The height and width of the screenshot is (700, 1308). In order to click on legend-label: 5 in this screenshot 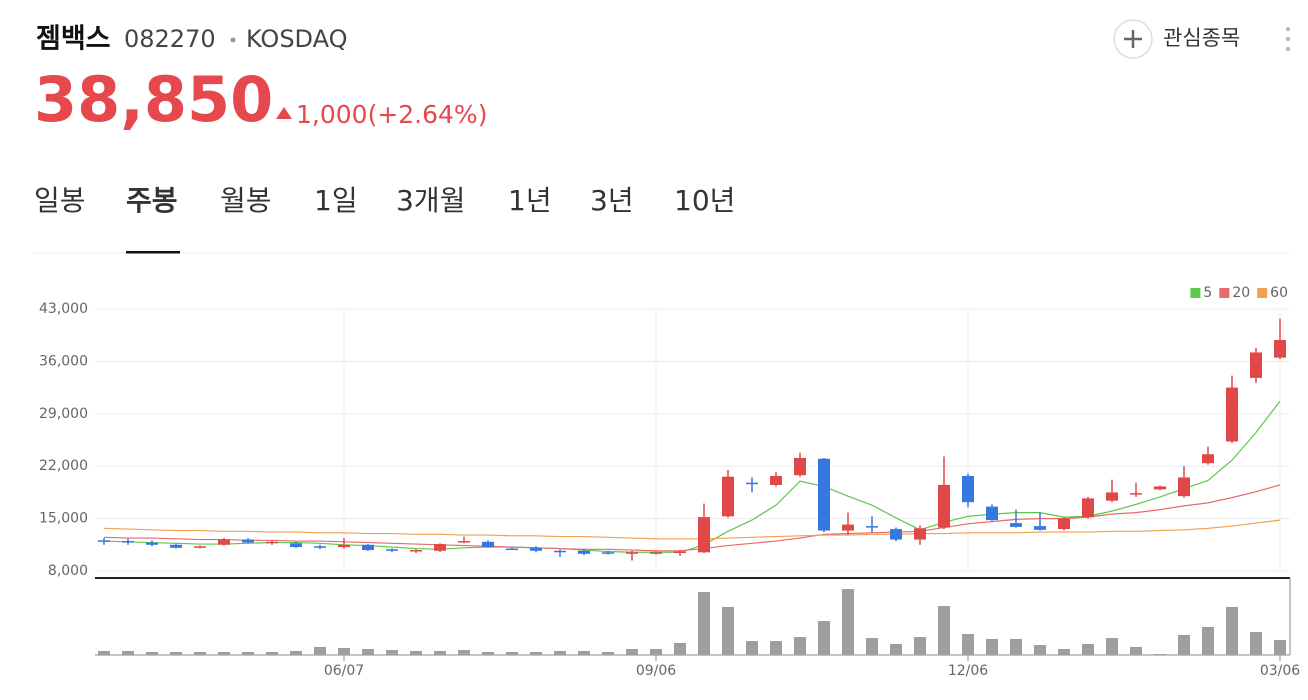, I will do `click(1207, 293)`.